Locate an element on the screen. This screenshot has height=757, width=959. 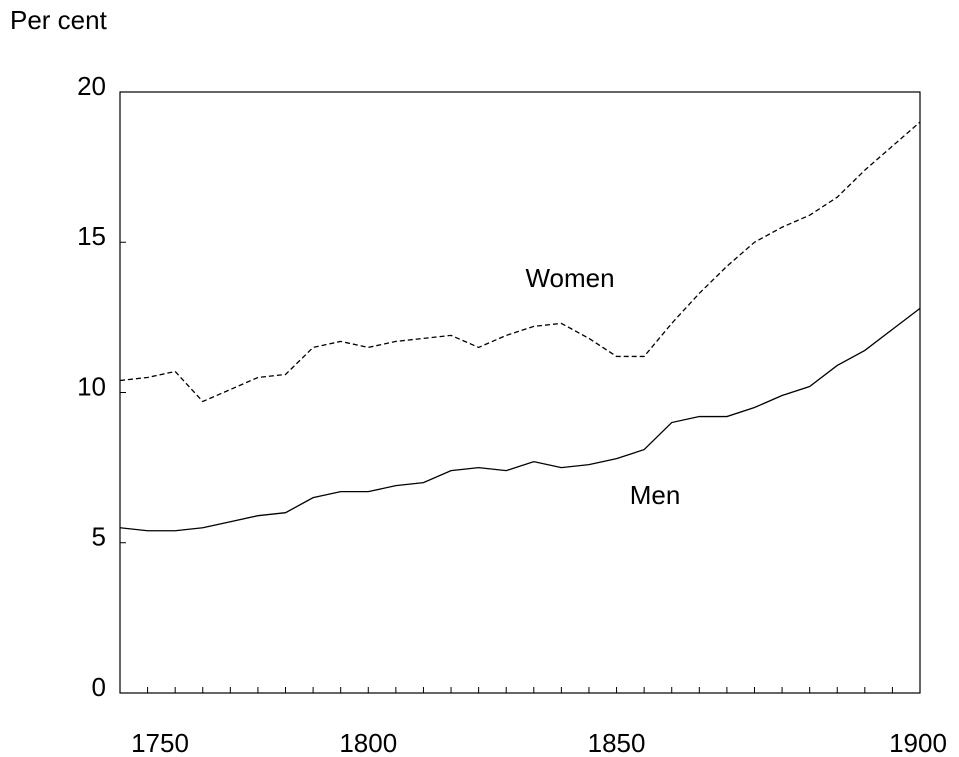
x-tick-label: 1750 is located at coordinates (160, 742).